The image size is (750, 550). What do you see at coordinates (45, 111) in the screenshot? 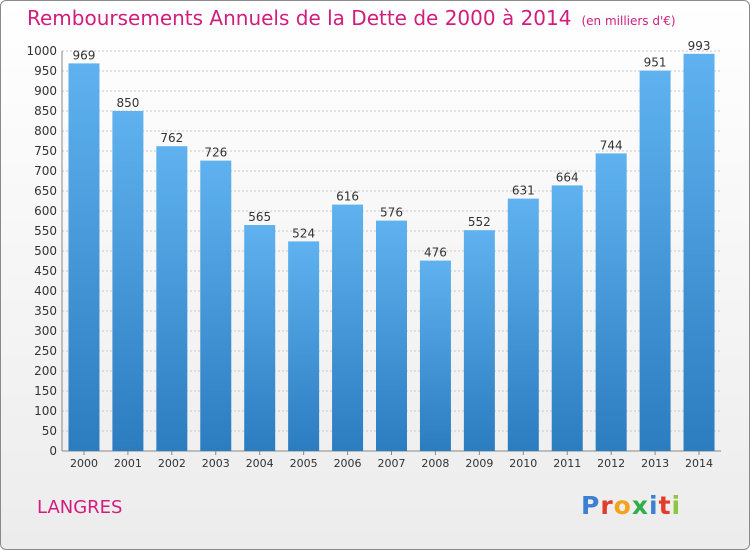
I see `y-tick-label: 850` at bounding box center [45, 111].